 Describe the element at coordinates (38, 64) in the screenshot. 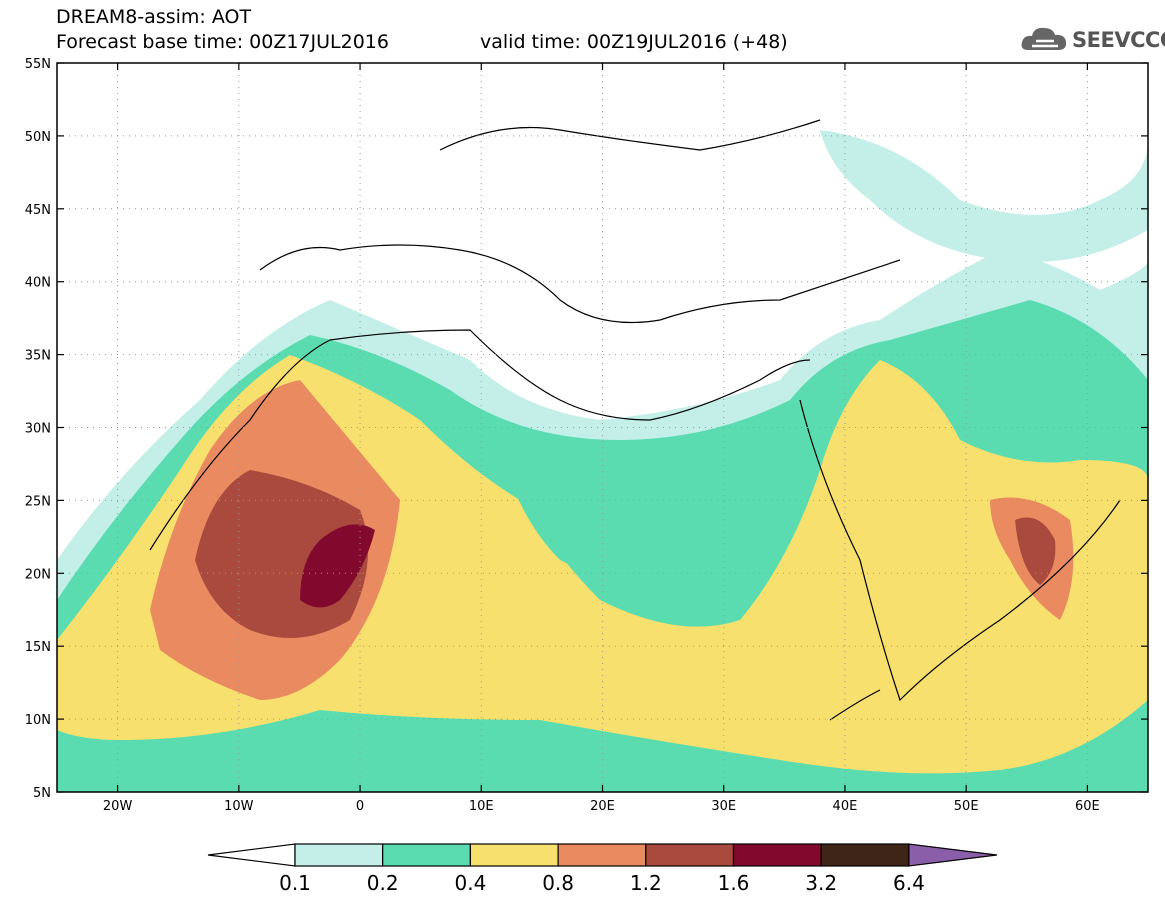

I see `lat-tick-label: 55N` at that location.